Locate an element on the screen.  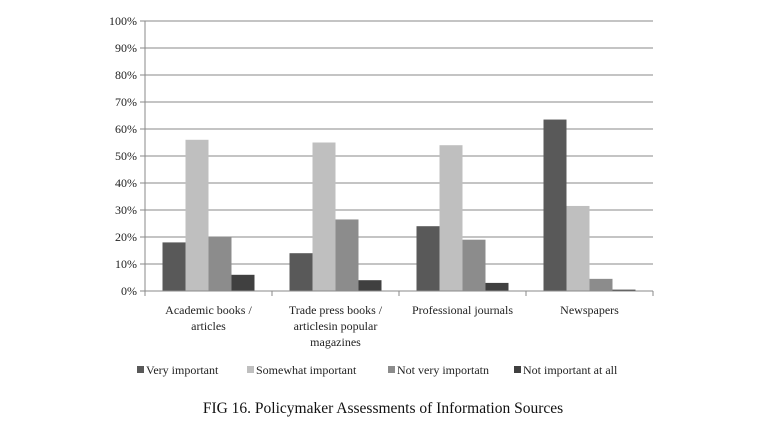
x-category-label-line: Newspapers is located at coordinates (589, 310).